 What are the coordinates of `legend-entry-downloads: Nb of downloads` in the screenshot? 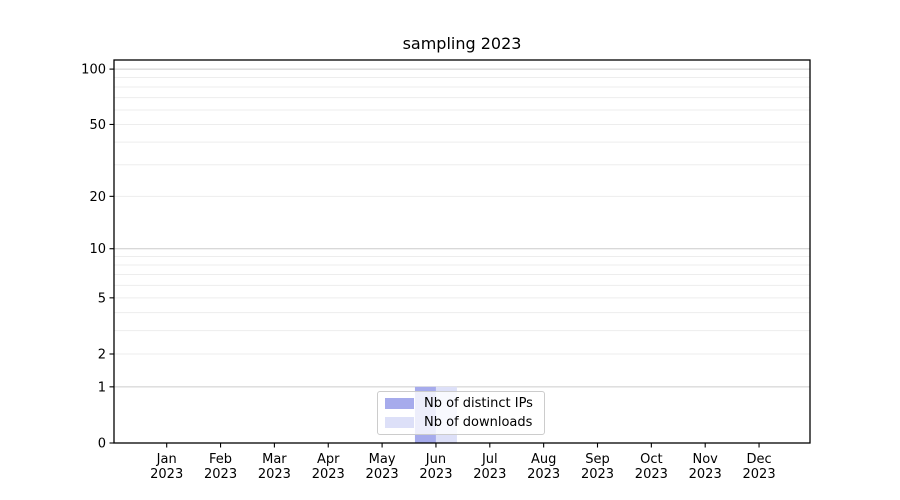 It's located at (461, 423).